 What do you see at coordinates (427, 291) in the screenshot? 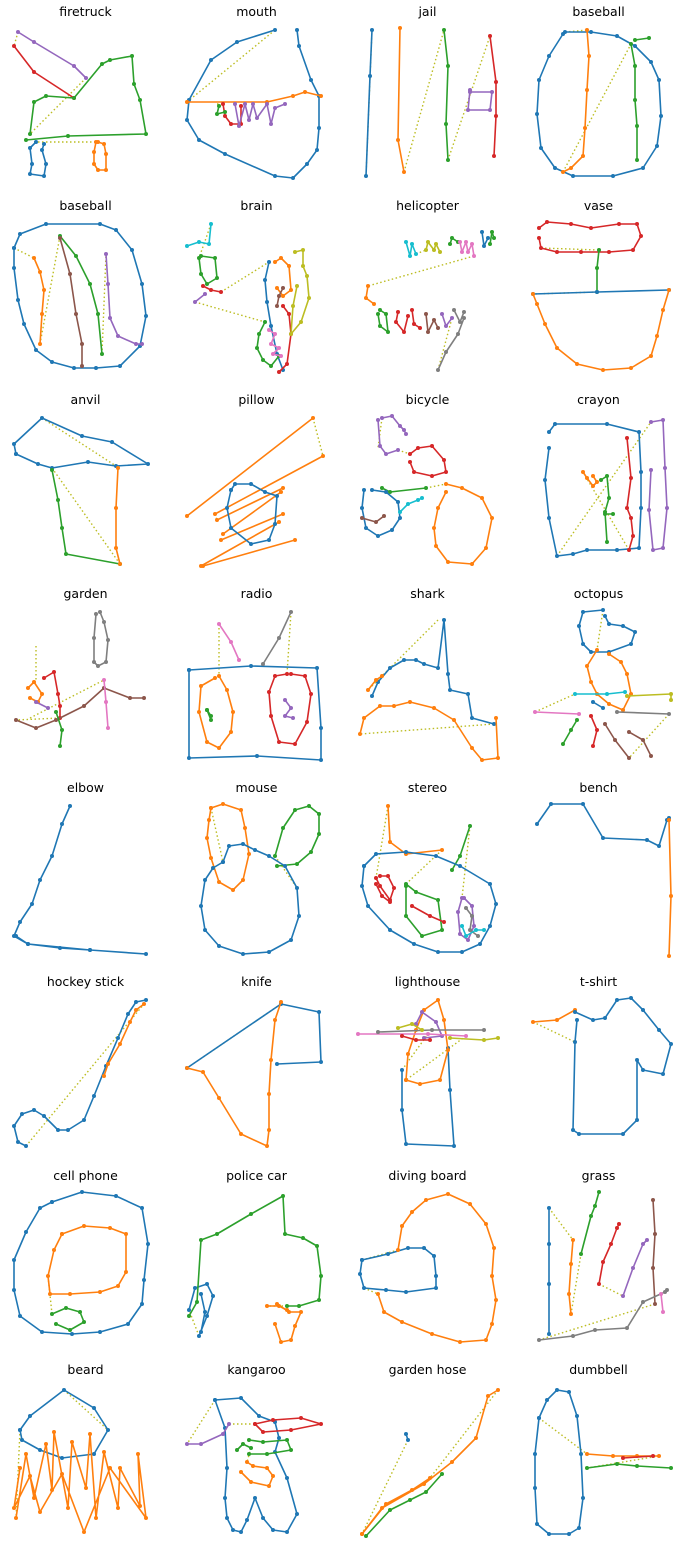
I see `panel-helicopter: helicopter` at bounding box center [427, 291].